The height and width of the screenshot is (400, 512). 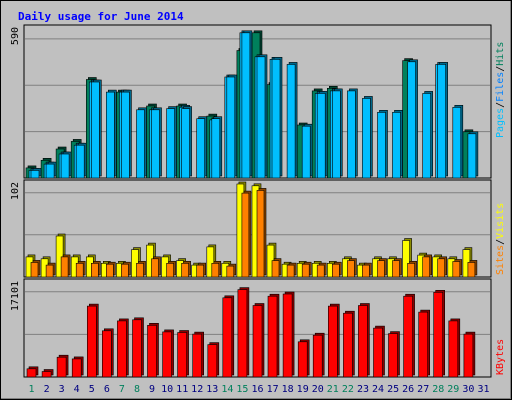 I want to click on xtick-label-day-3: 3, so click(x=62, y=389).